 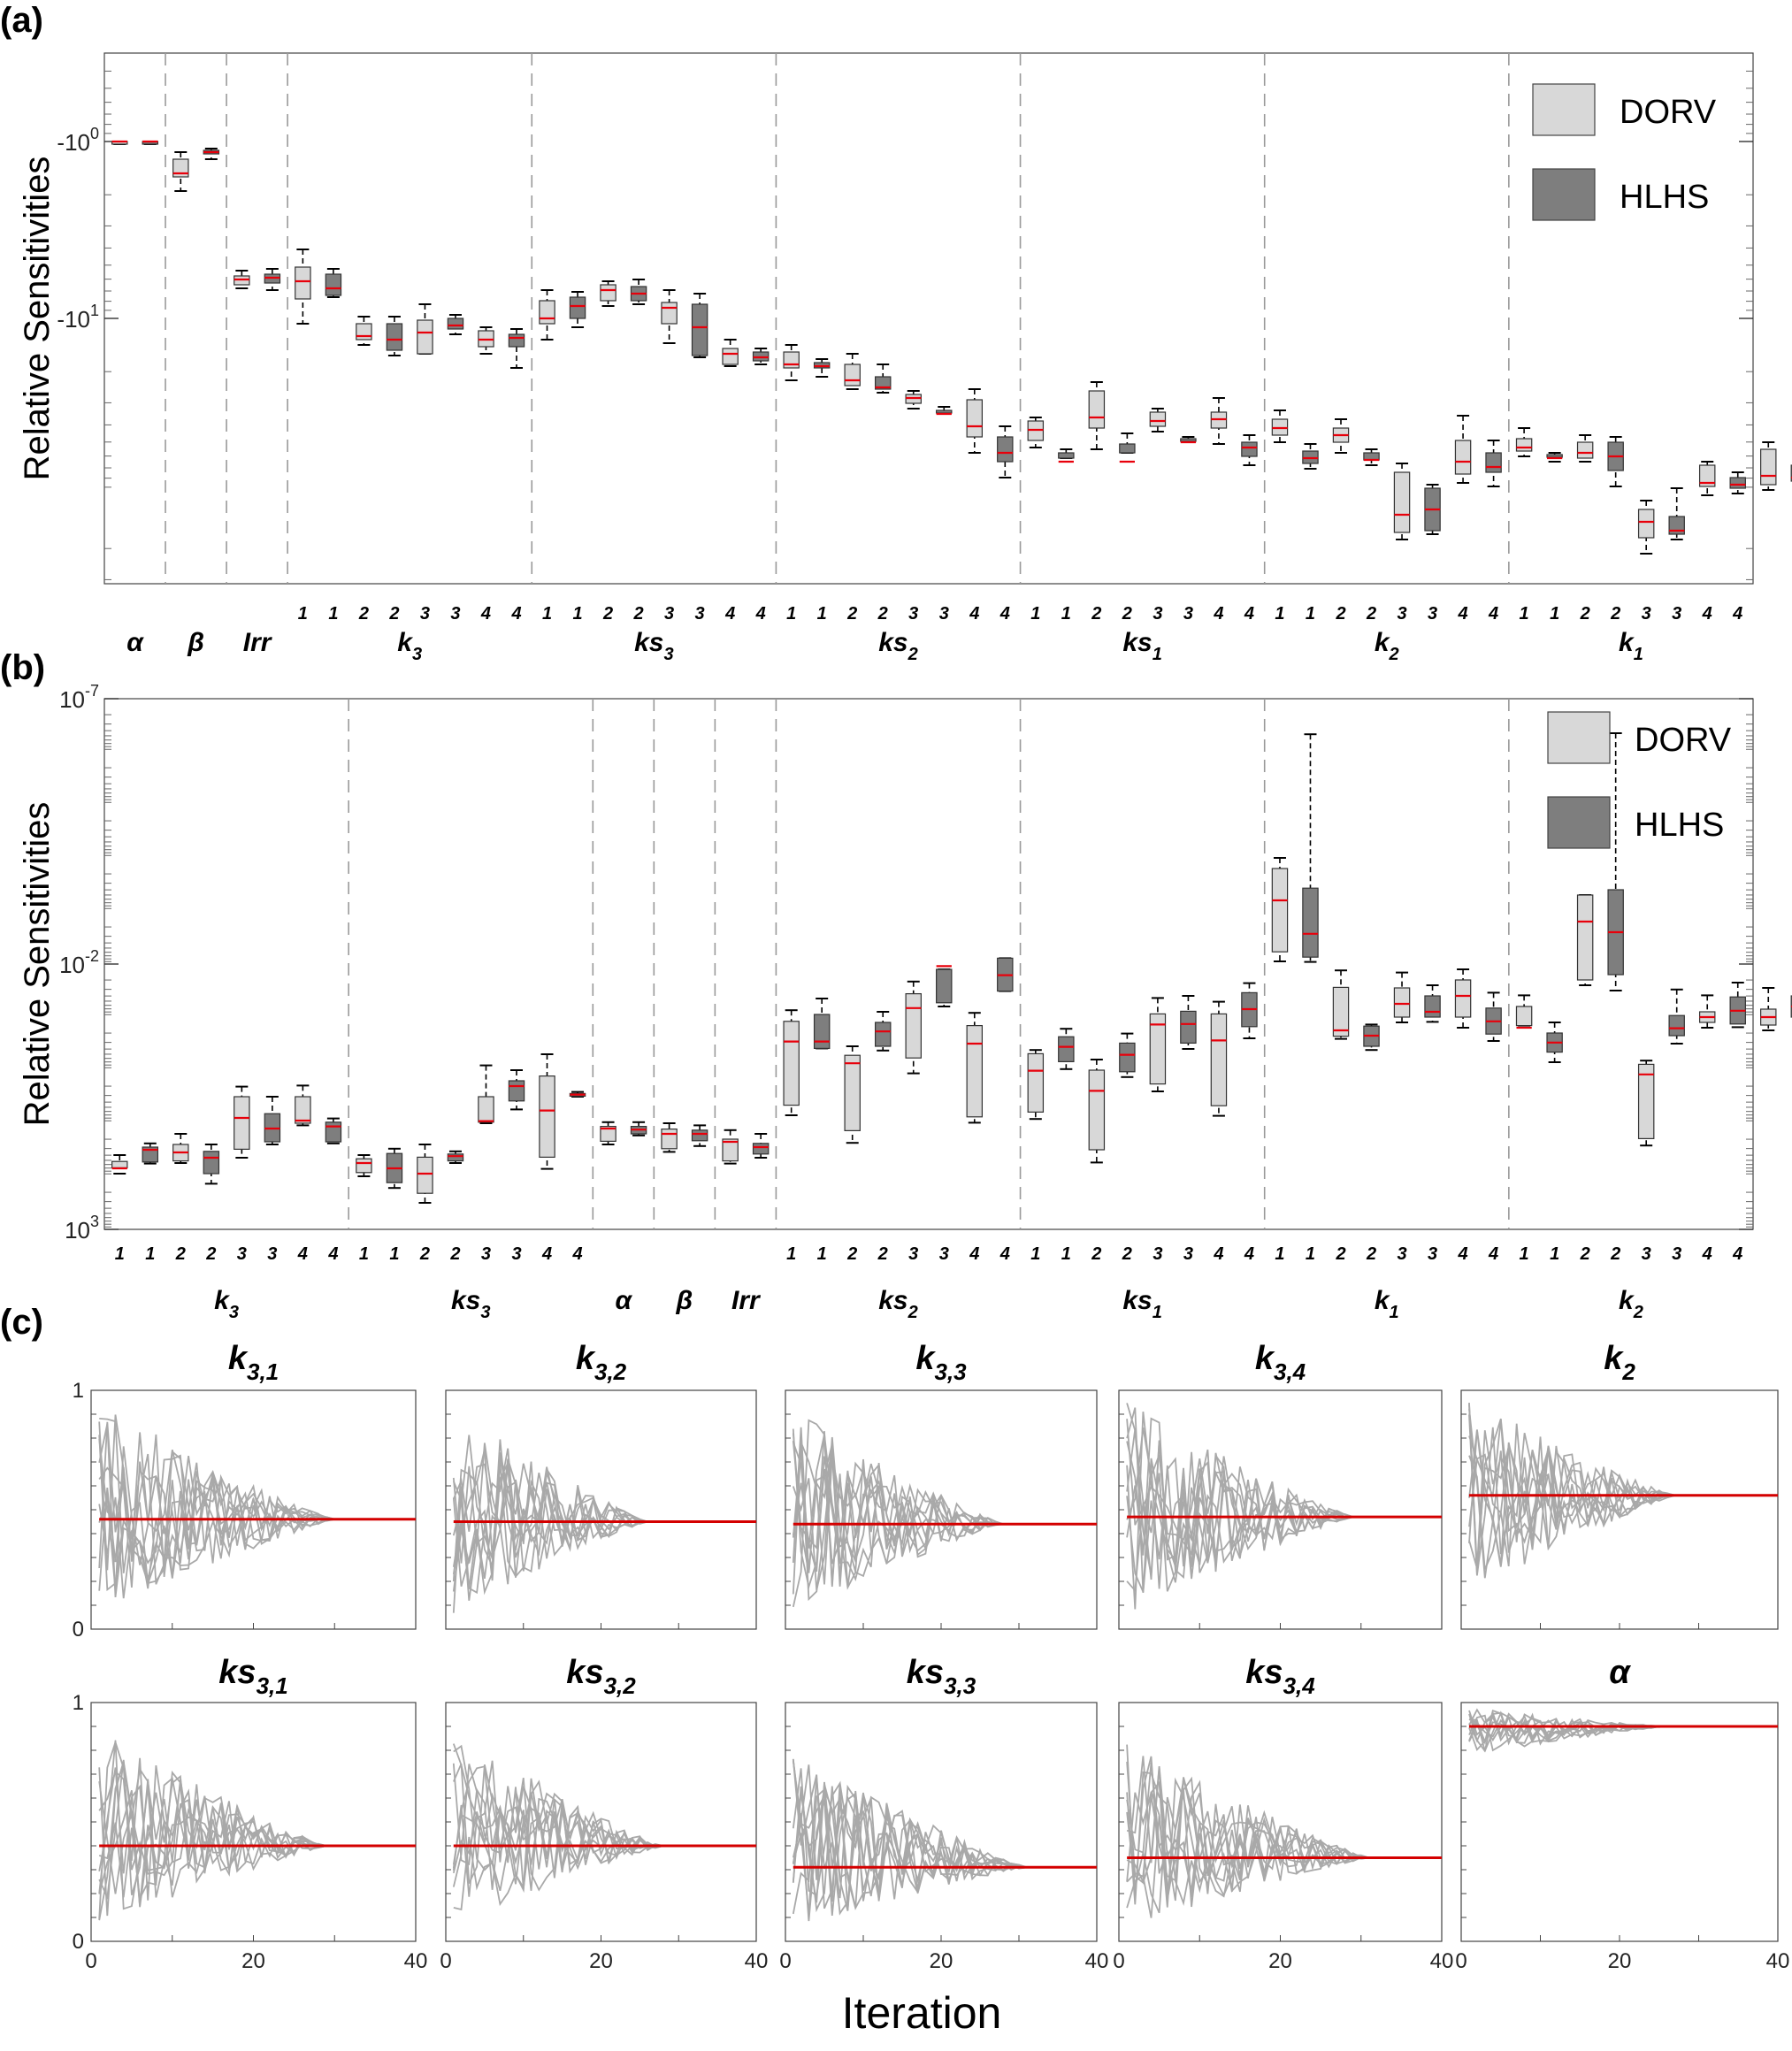 What do you see at coordinates (135, 643) in the screenshot?
I see `a-group-label-alpha: α` at bounding box center [135, 643].